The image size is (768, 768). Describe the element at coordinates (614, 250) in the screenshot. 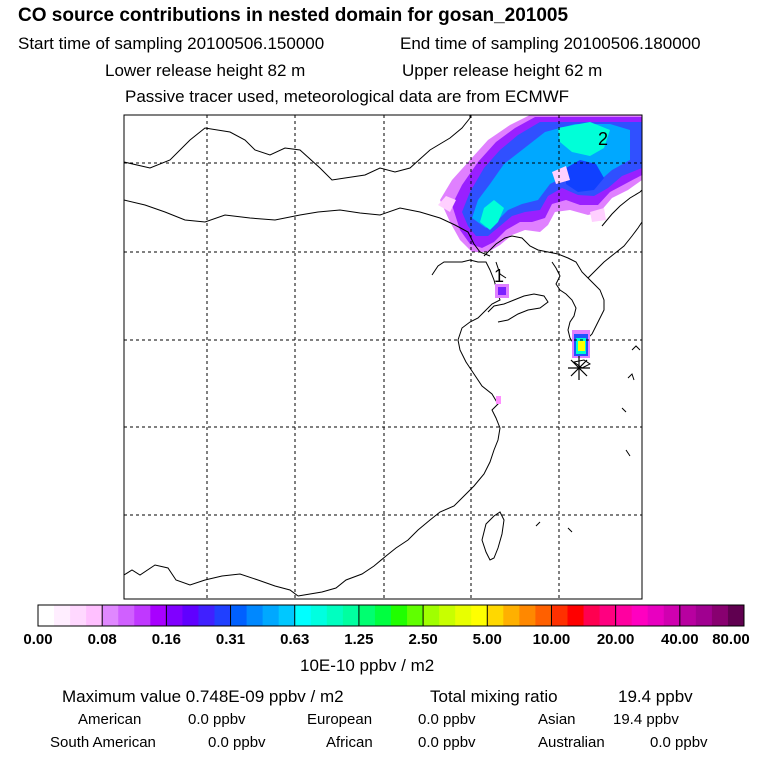

I see `coastline-korea-north` at that location.